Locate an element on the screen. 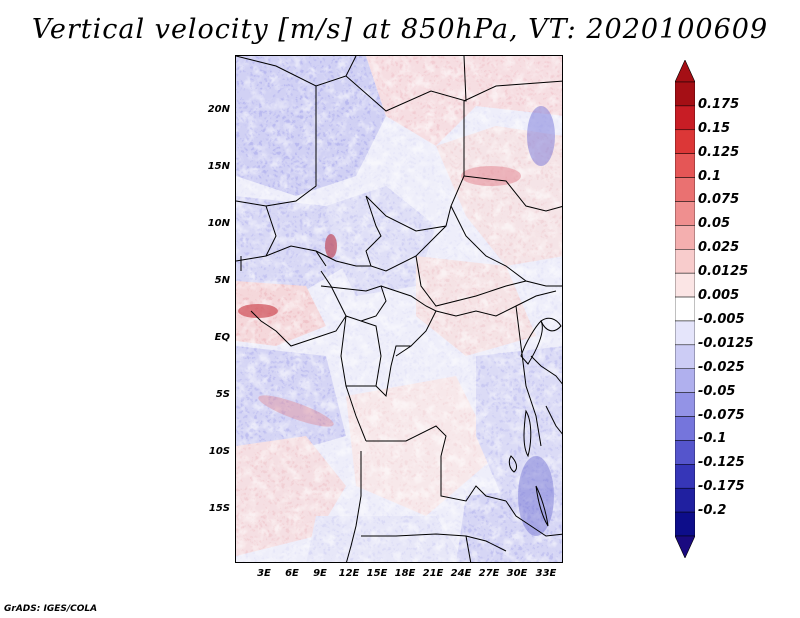  colorbar-label: 0.075 is located at coordinates (719, 200).